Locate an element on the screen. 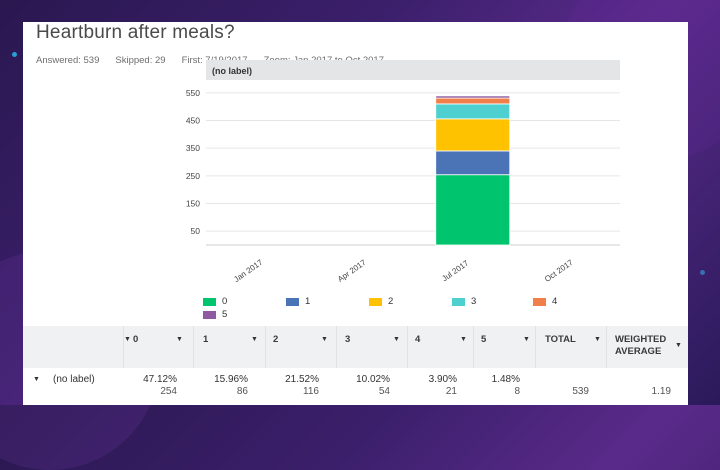  cell-count-5: 8 is located at coordinates (517, 391).